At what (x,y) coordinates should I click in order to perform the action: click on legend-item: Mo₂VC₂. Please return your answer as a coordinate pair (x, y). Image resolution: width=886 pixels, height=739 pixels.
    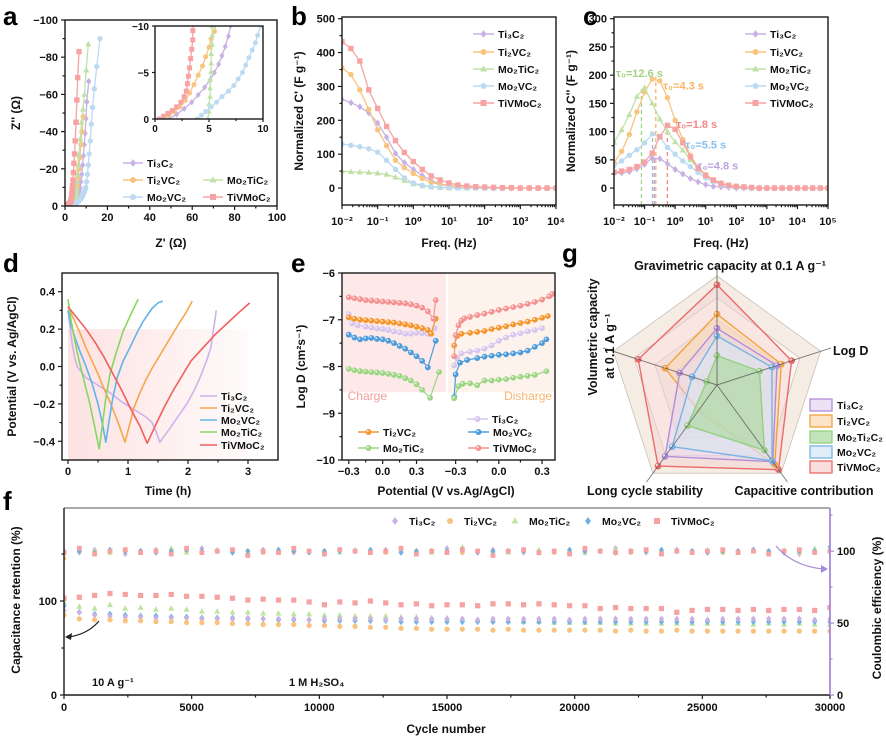
    Looking at the image, I should click on (613, 522).